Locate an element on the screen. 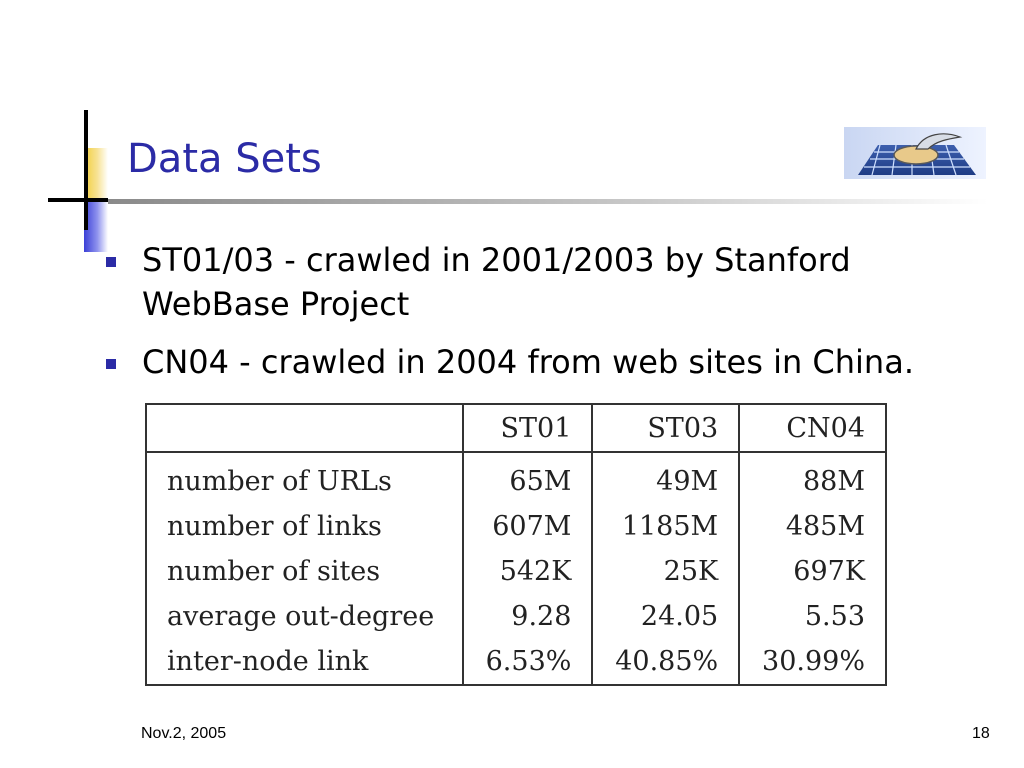 The height and width of the screenshot is (768, 1024). column-header-st03: ST03 is located at coordinates (666, 428).